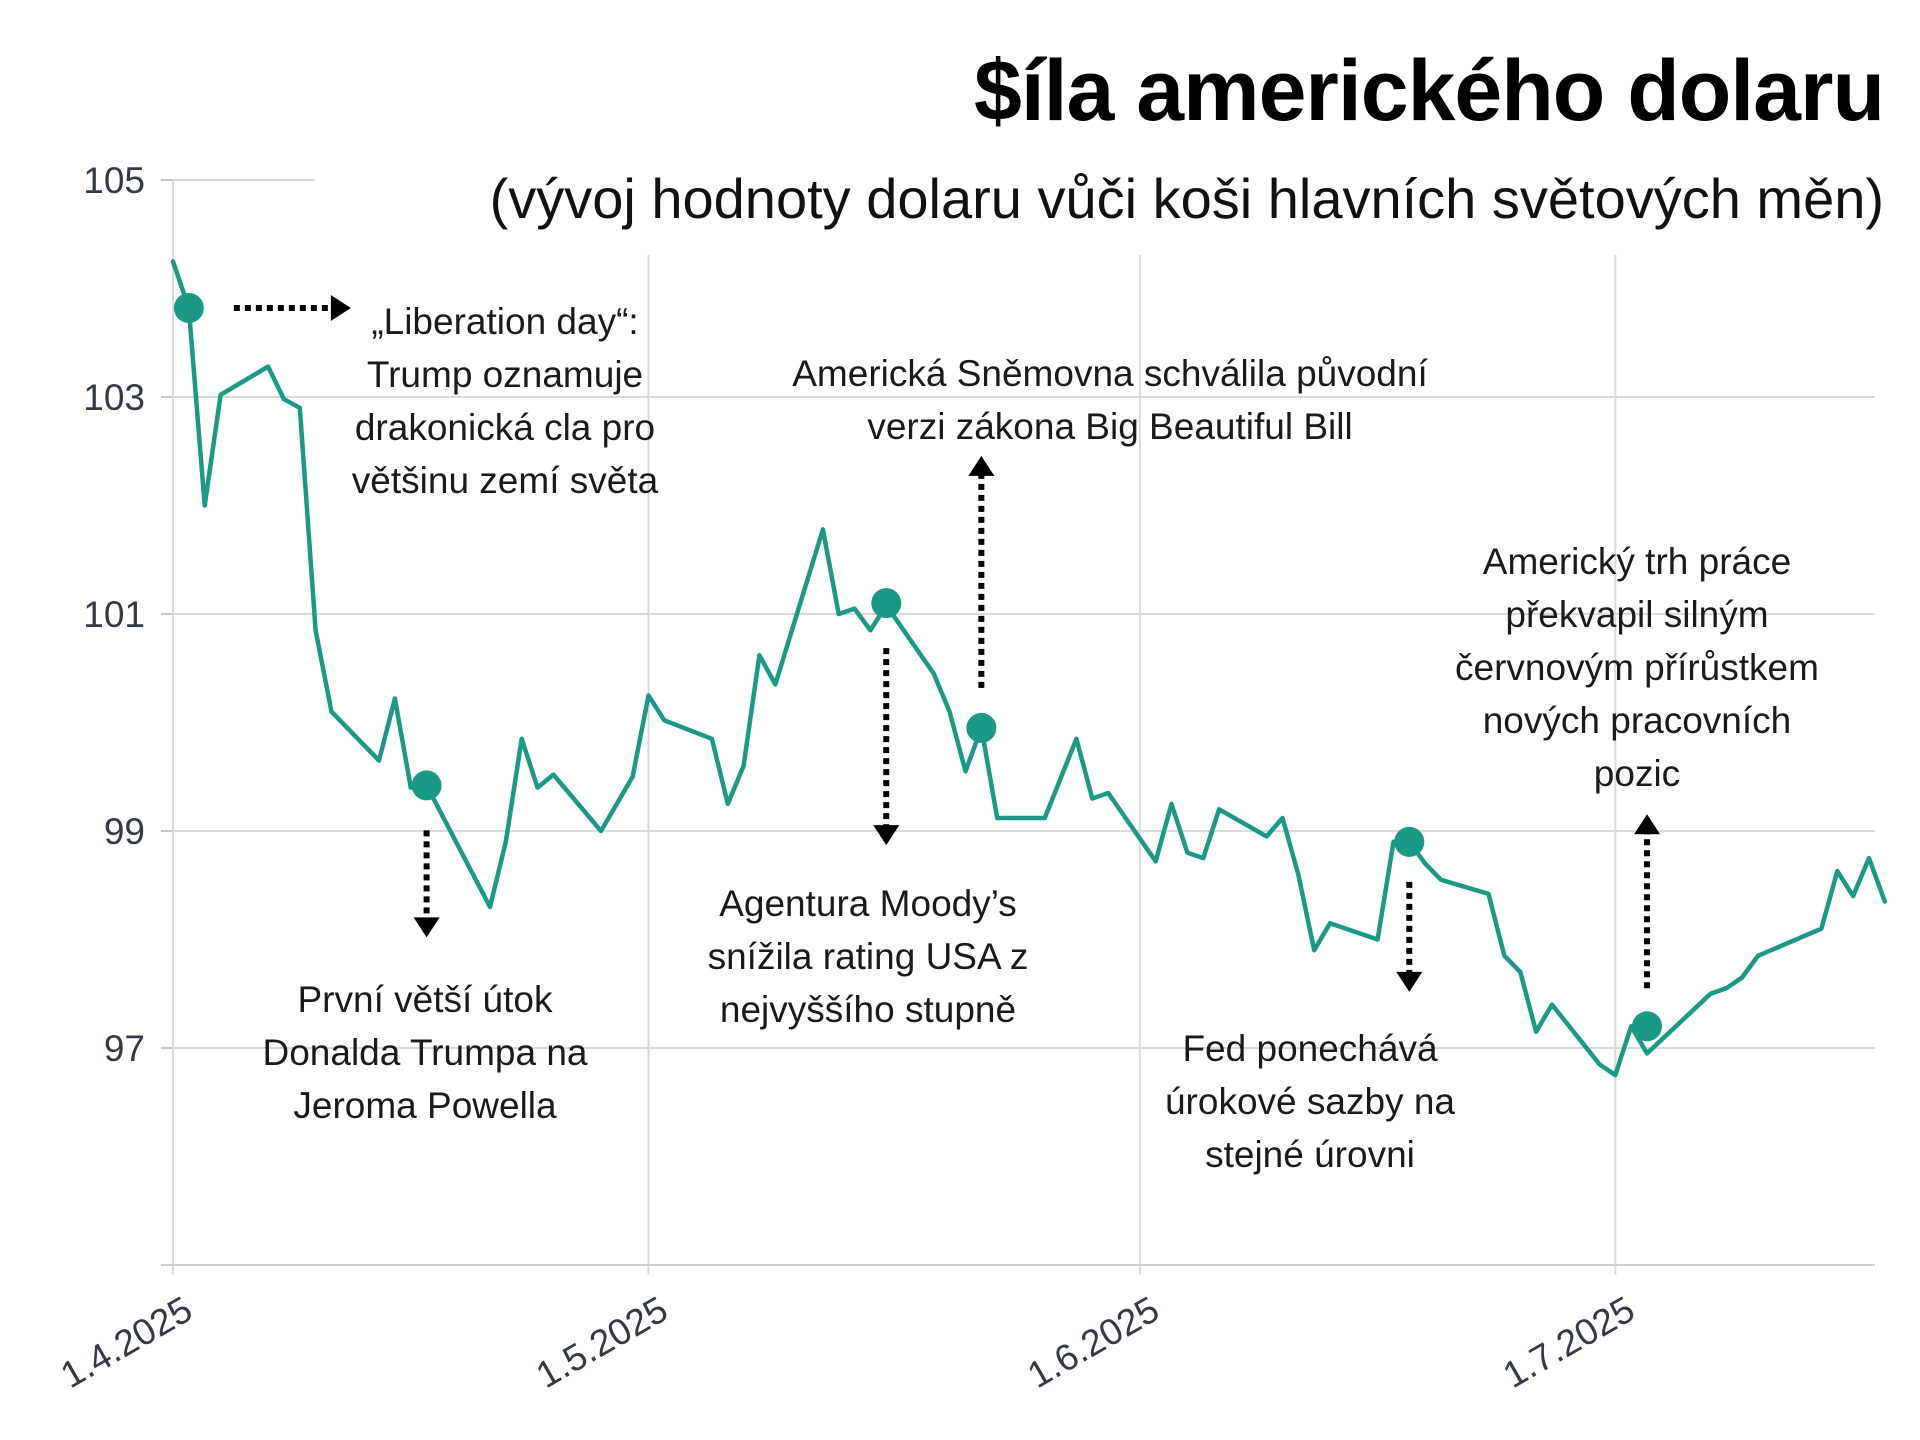  Describe the element at coordinates (1637, 773) in the screenshot. I see `annotation-line: pozic` at that location.